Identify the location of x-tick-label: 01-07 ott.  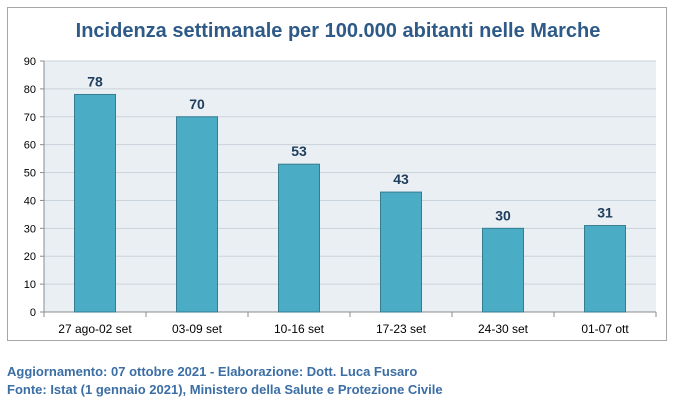
(605, 329).